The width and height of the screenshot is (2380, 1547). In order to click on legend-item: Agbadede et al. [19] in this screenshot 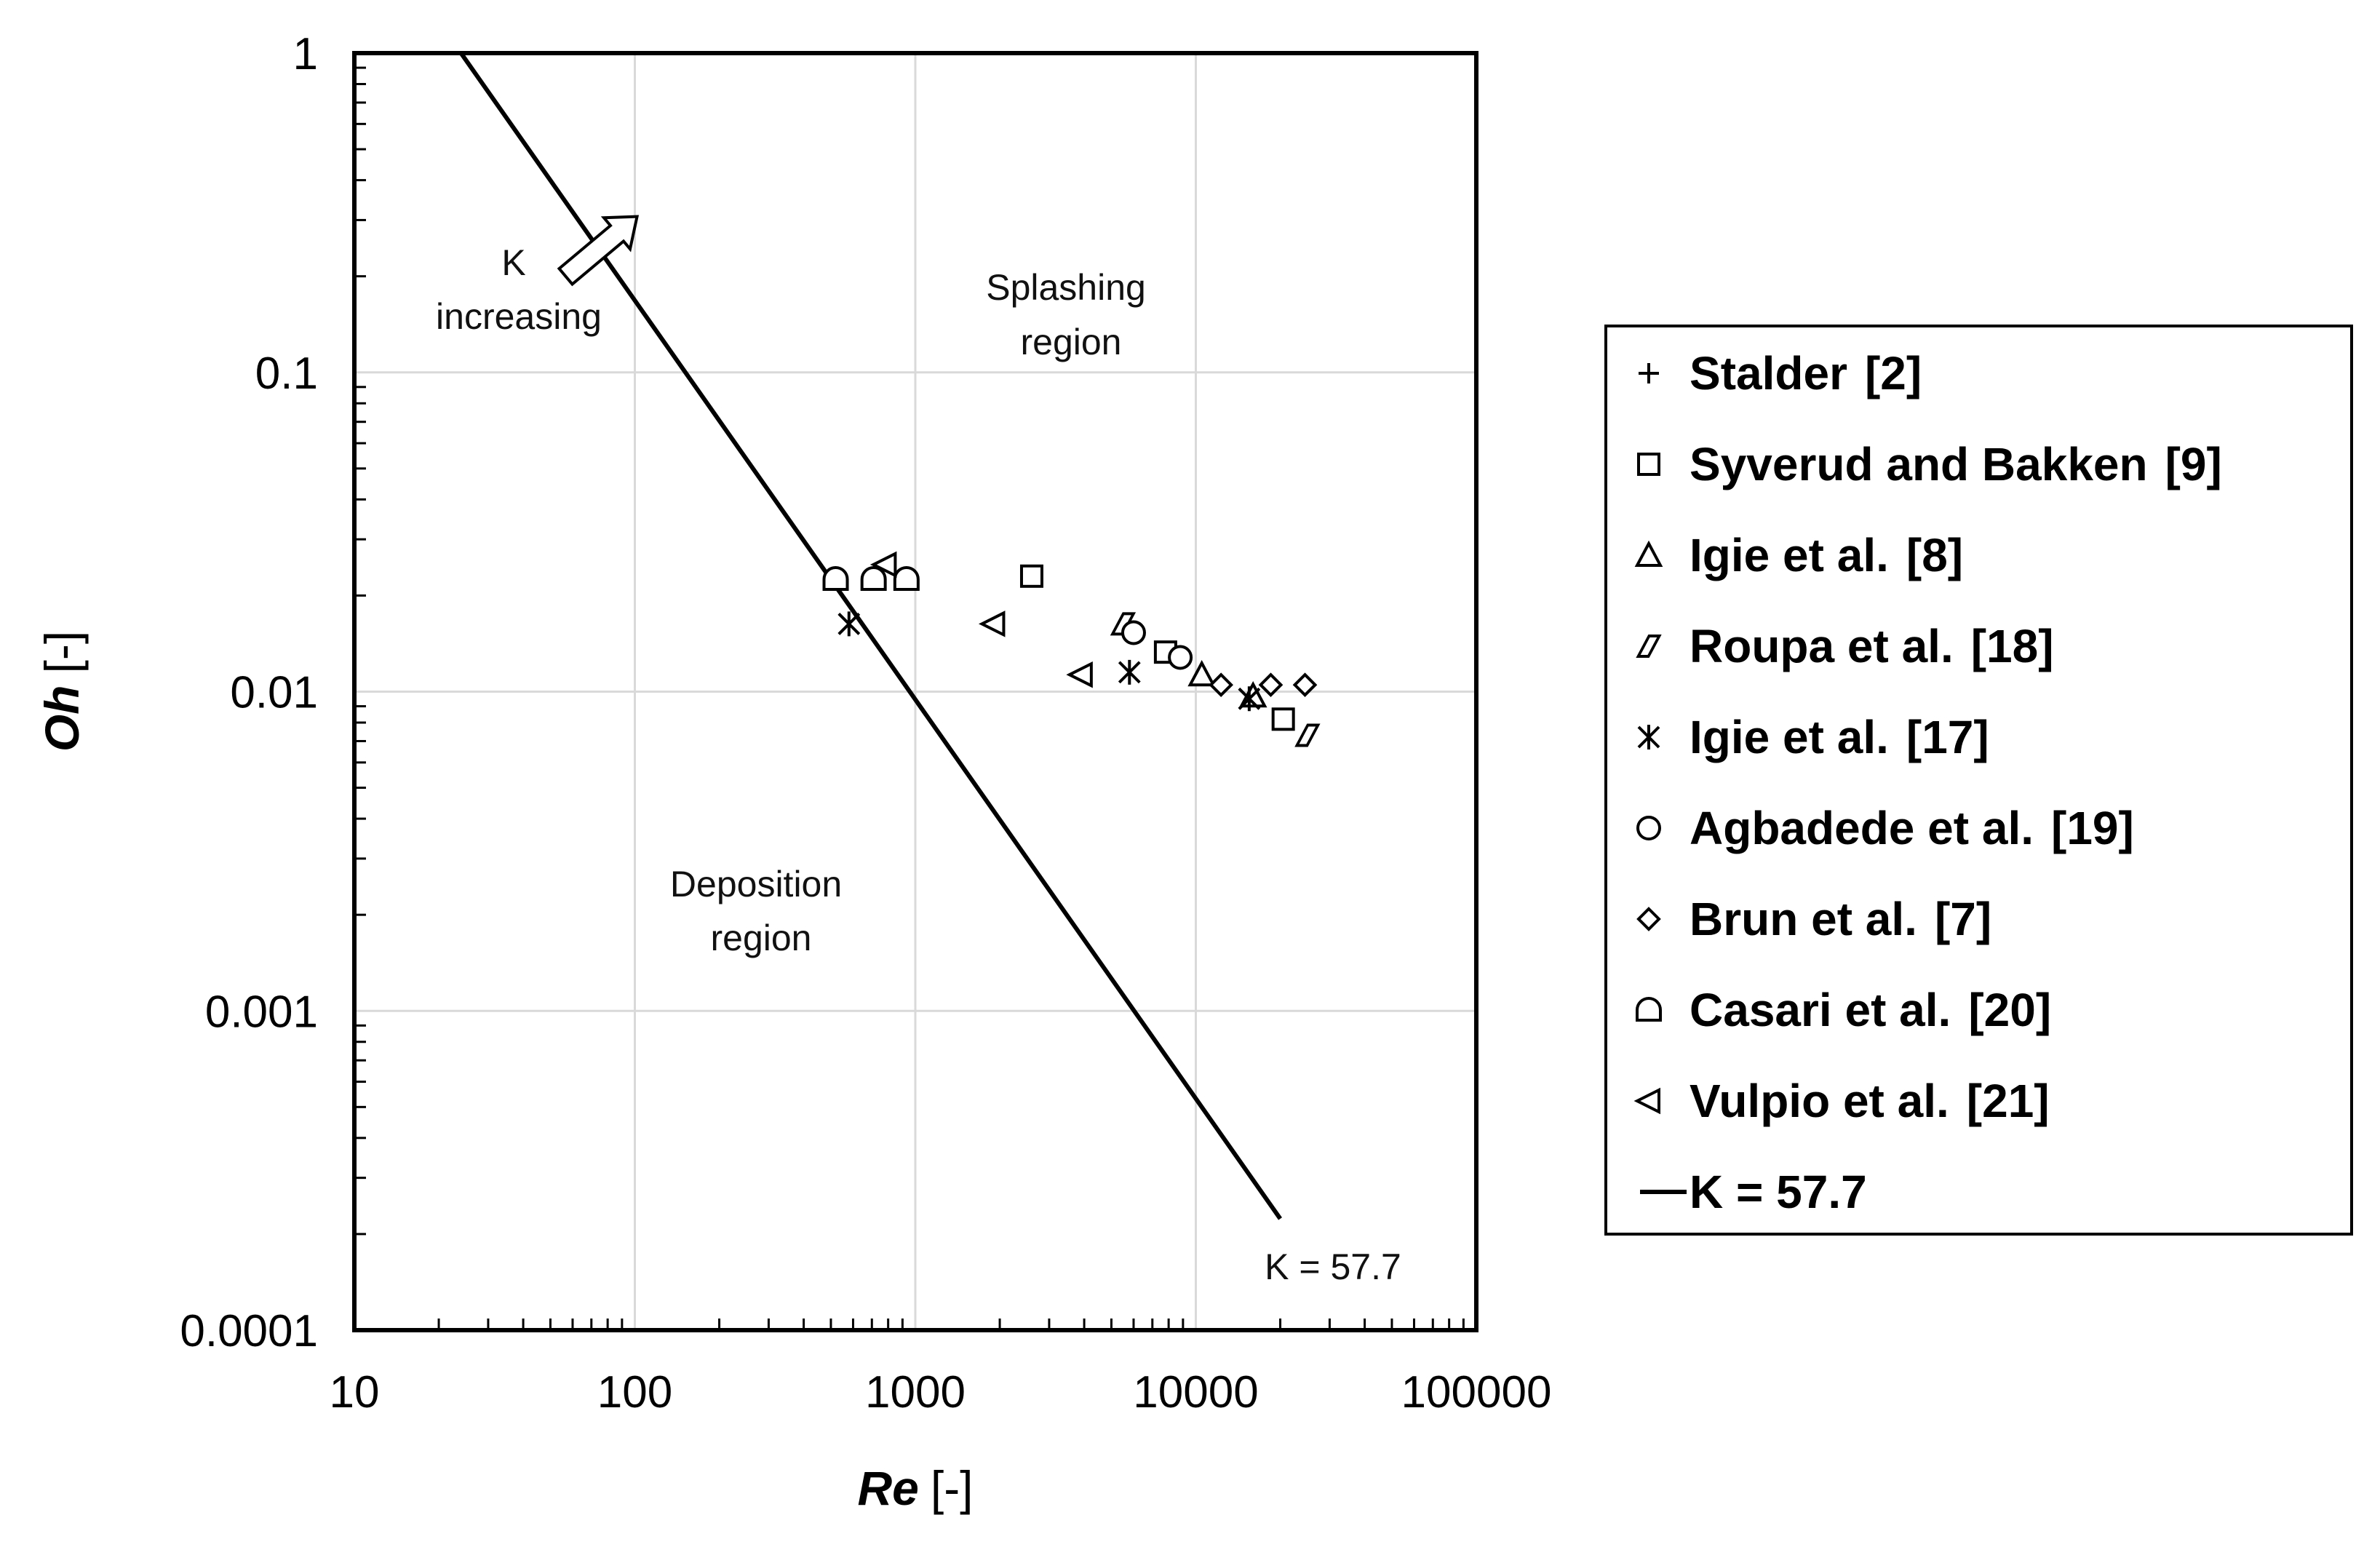, I will do `click(1885, 828)`.